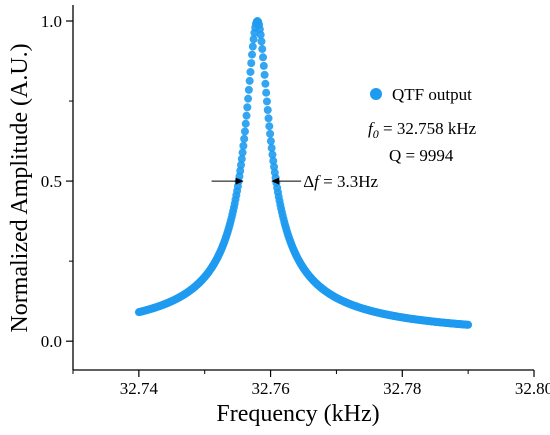  Describe the element at coordinates (294, 181) in the screenshot. I see `fwhm-annotation: Δf = 3.3Hz` at that location.